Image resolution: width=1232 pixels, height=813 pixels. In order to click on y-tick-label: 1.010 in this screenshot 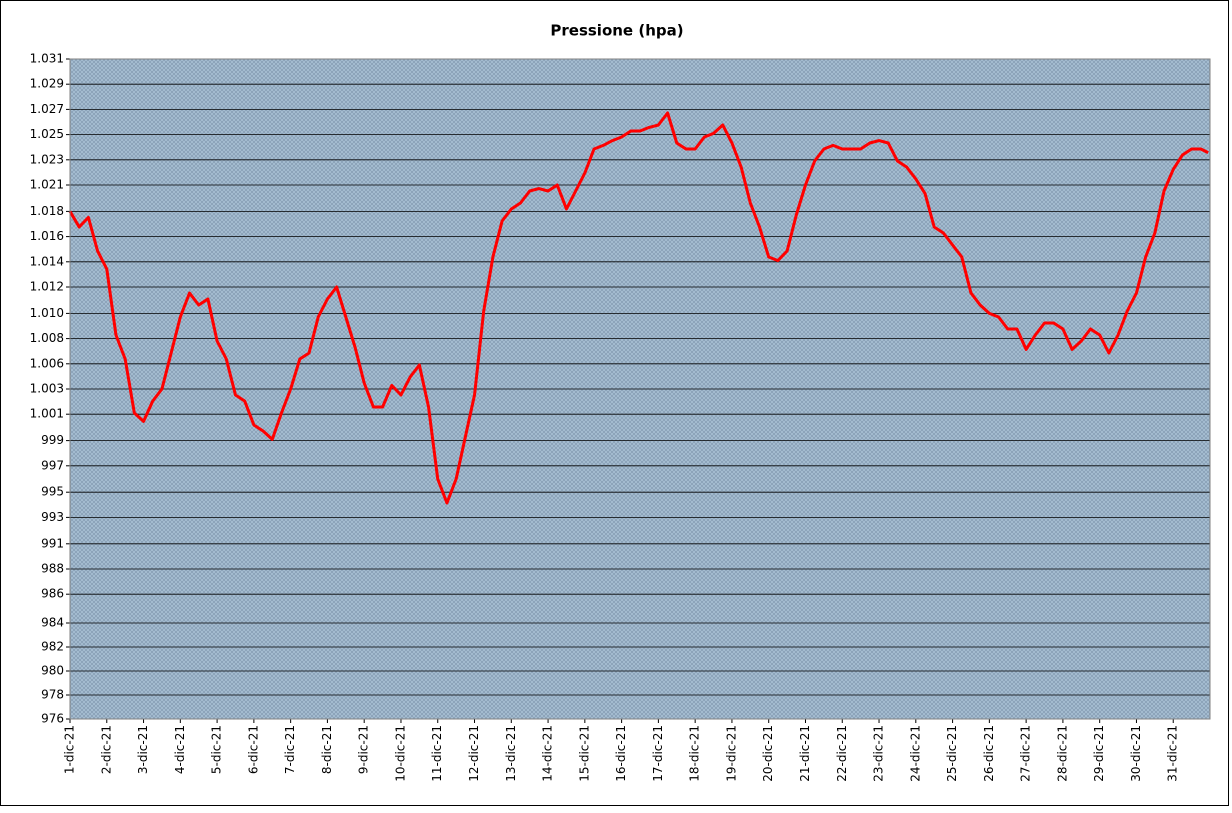, I will do `click(47, 313)`.